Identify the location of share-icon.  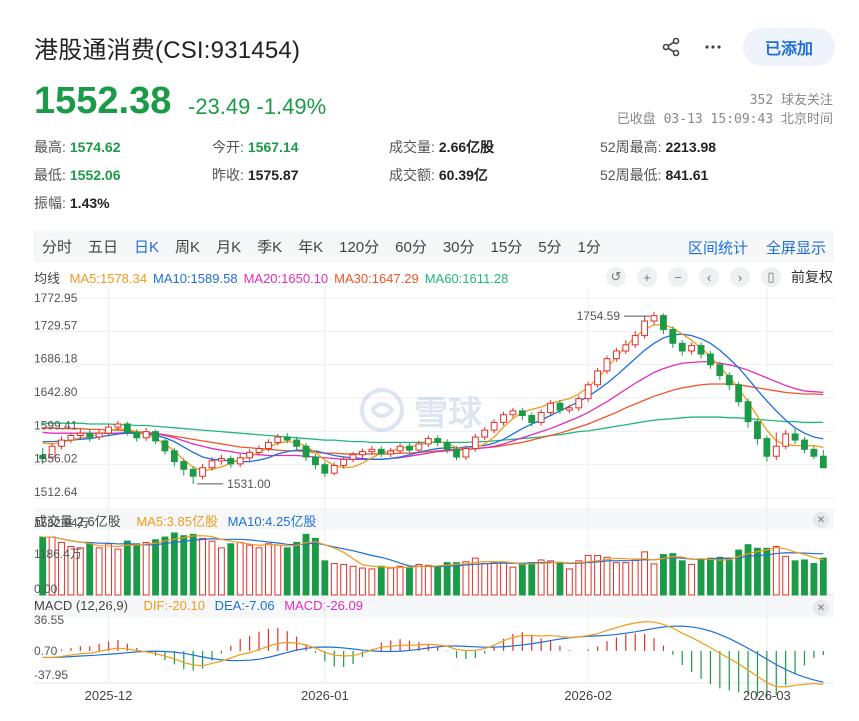
(671, 47).